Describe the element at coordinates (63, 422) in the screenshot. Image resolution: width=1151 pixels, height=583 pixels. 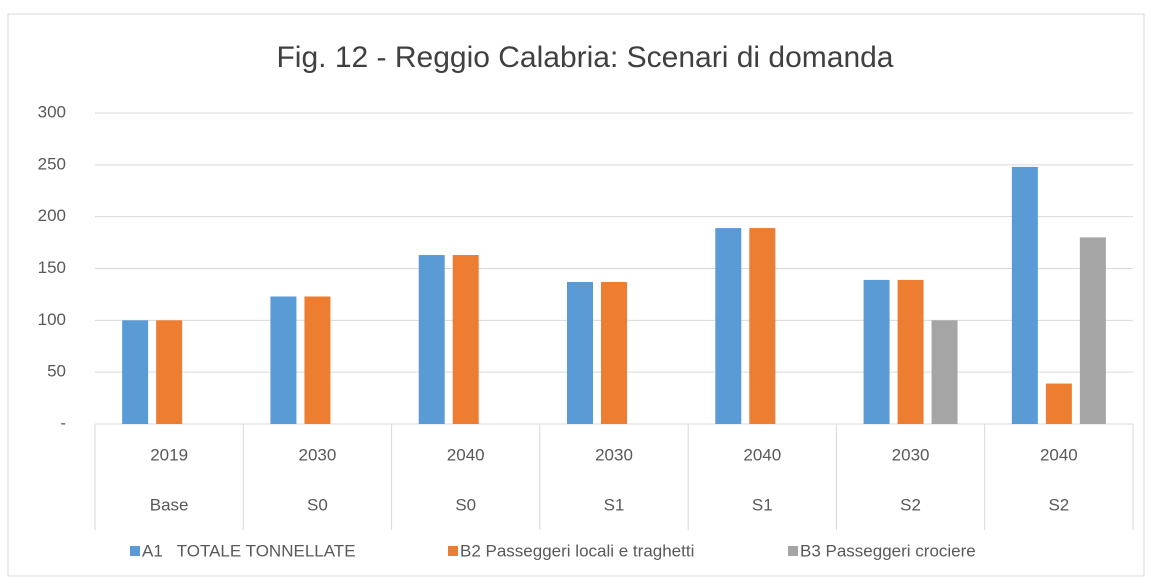
I see `y-tick-label: -` at that location.